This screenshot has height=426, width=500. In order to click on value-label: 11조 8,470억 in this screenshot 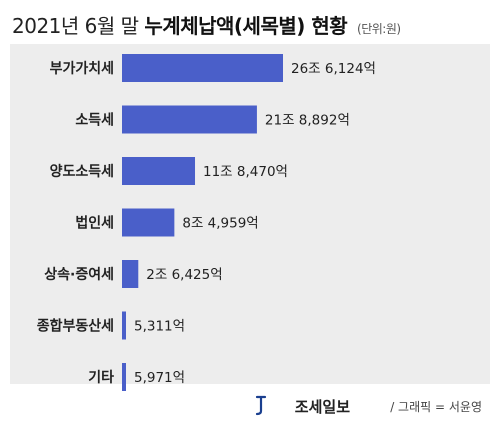, I will do `click(245, 172)`.